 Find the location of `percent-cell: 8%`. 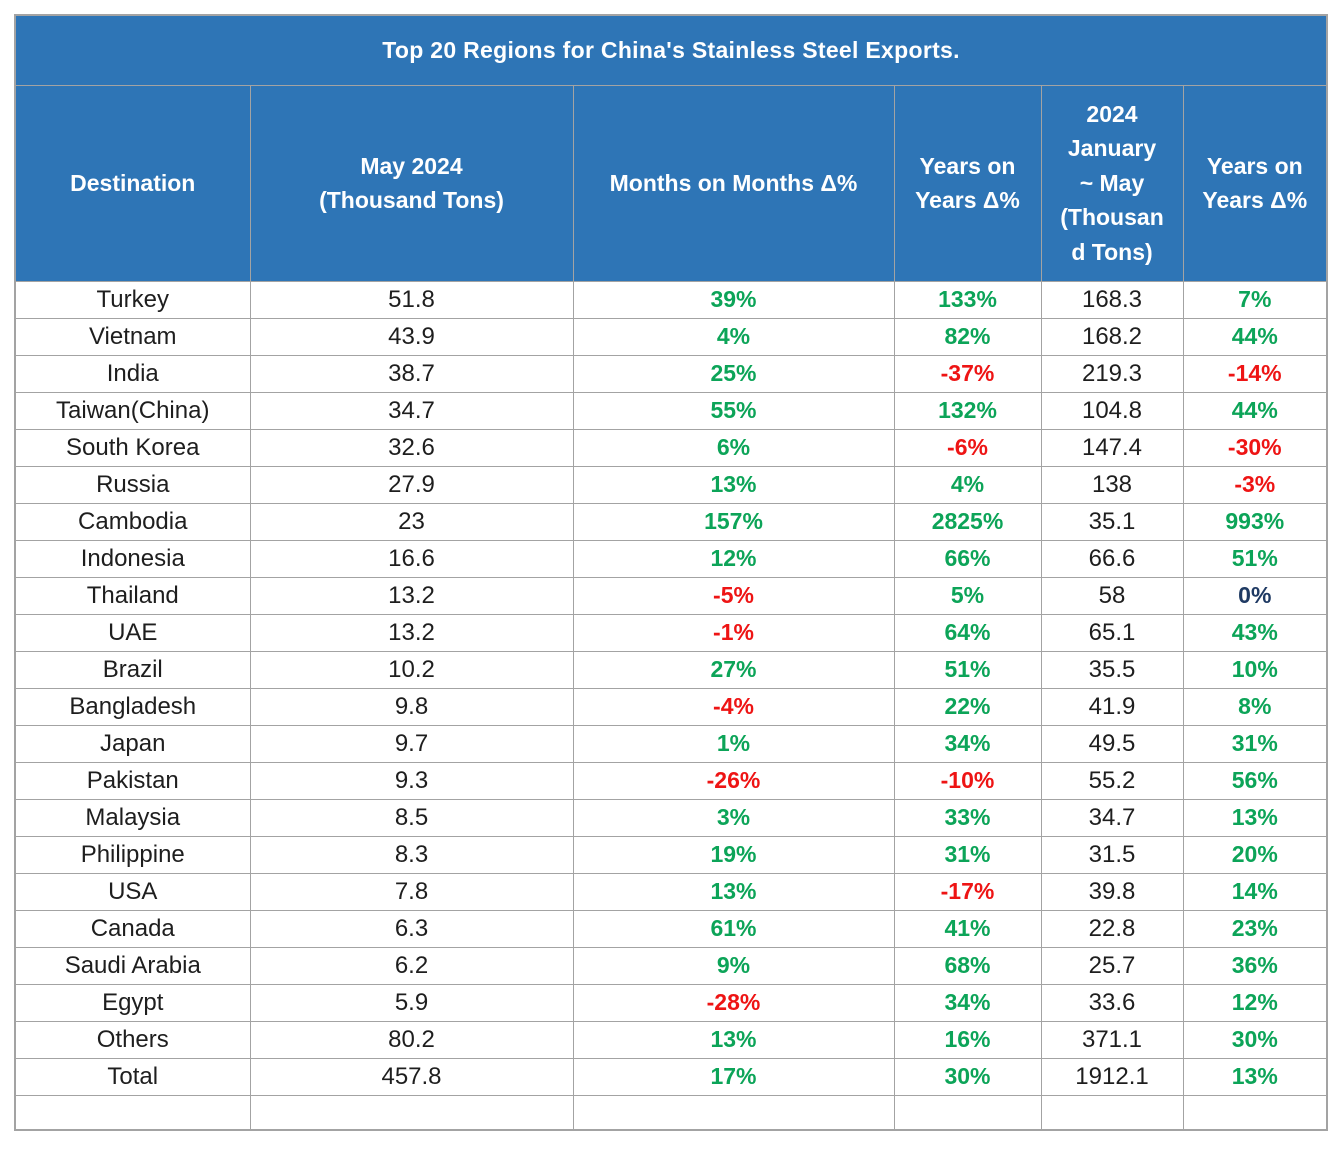

percent-cell: 8% is located at coordinates (1255, 706).